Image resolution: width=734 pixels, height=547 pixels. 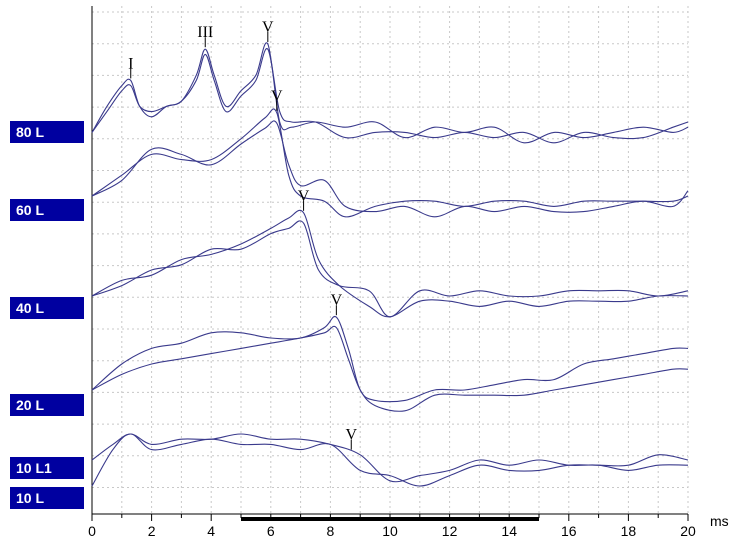 I want to click on x-axis-unit-label: ms, so click(x=719, y=521).